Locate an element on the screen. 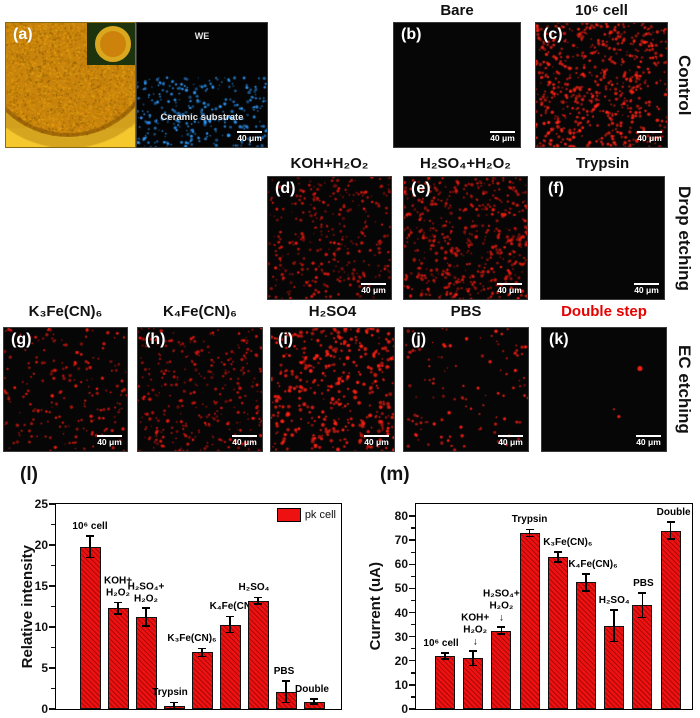  blue-cell-dots is located at coordinates (202, 85).